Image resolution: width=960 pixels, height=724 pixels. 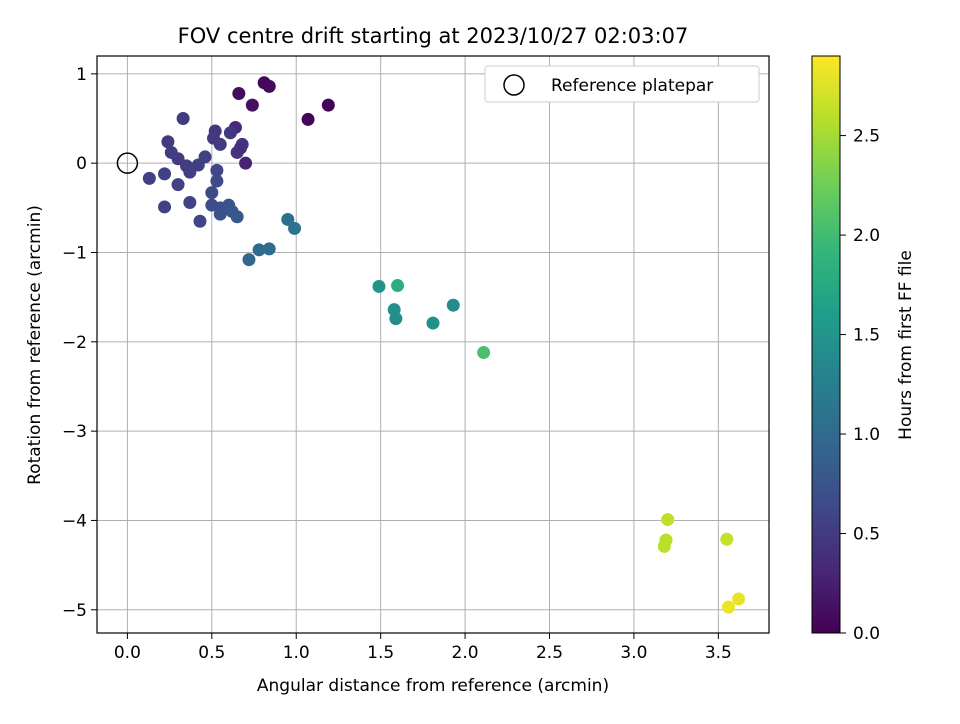 I want to click on legend-box, so click(x=622, y=84).